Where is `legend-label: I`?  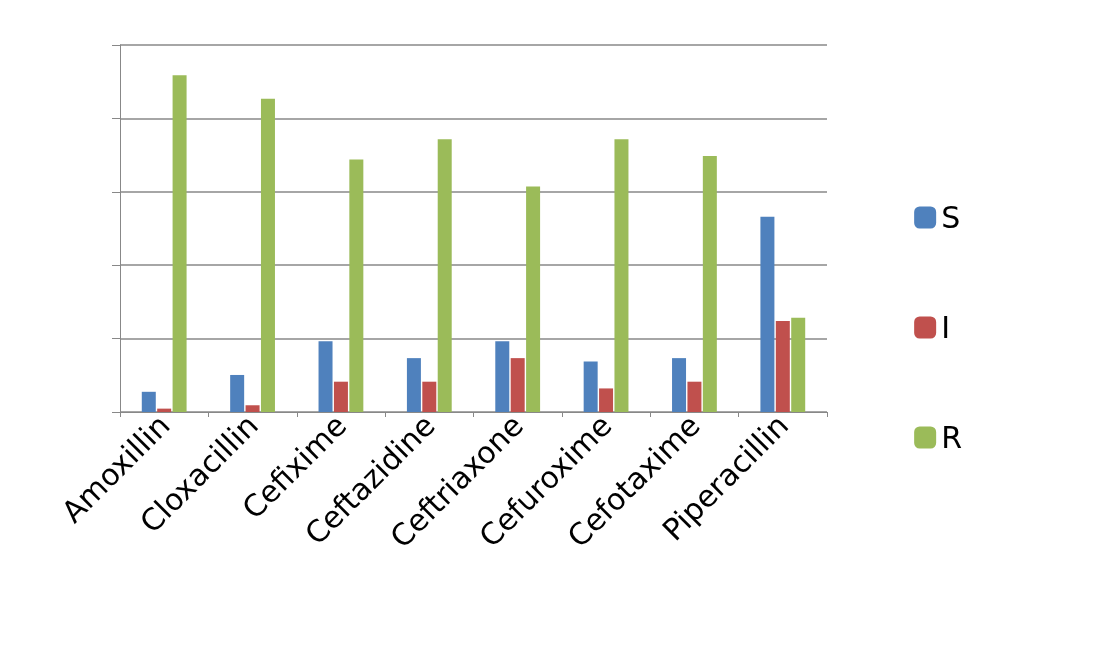 legend-label: I is located at coordinates (946, 327).